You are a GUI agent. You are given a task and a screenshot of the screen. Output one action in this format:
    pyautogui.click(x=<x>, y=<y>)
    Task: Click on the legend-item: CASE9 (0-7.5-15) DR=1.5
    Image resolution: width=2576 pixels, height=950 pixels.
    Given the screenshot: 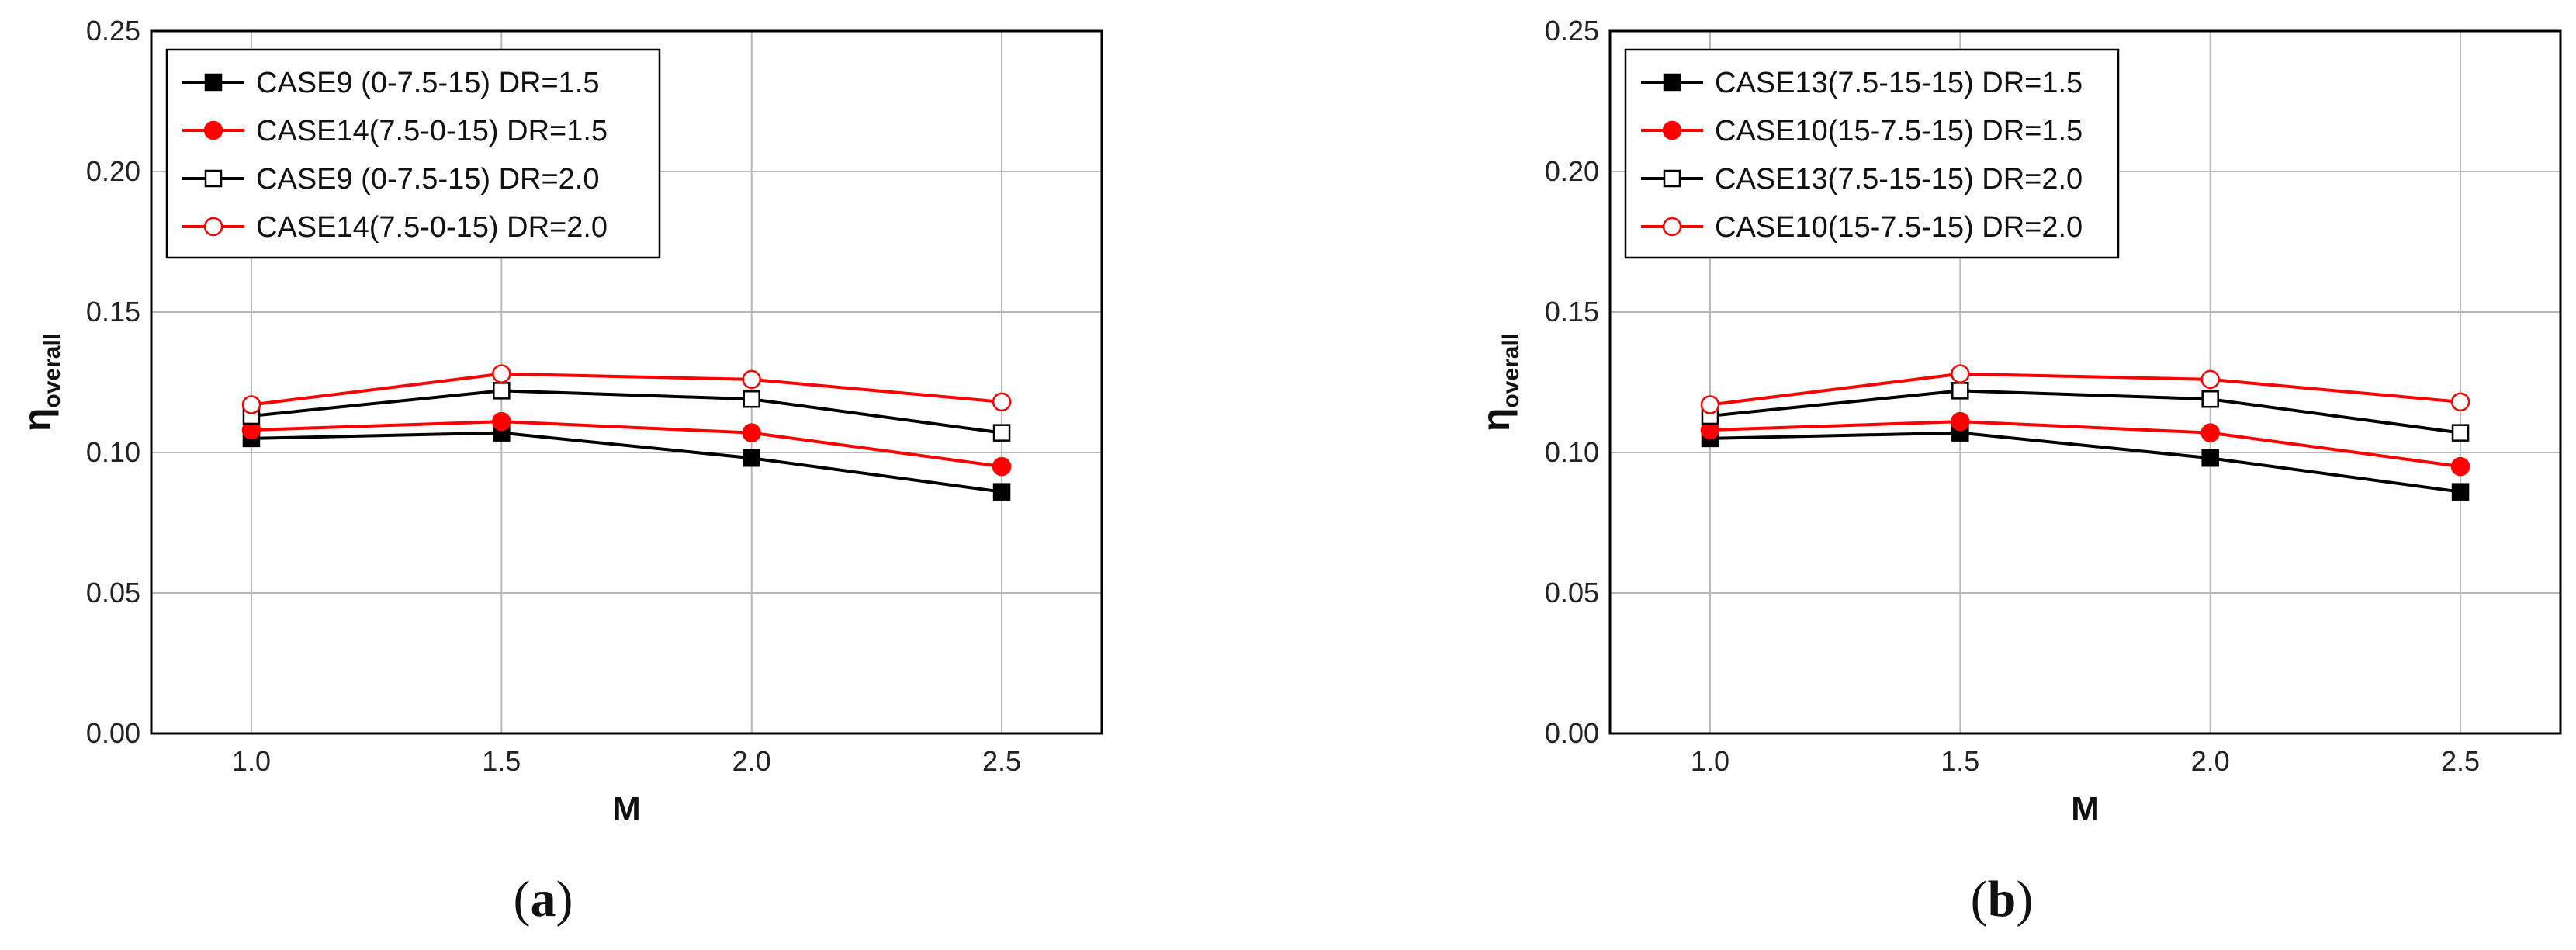 What is the action you would take?
    pyautogui.click(x=390, y=83)
    